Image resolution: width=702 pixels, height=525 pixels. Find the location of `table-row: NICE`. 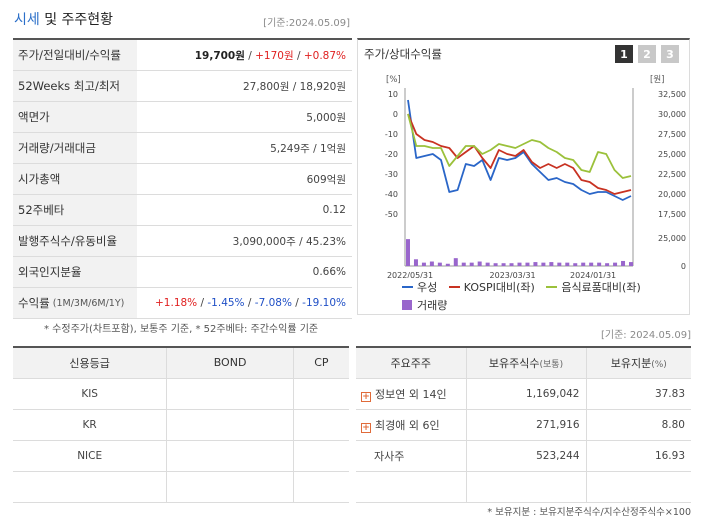

table-row: NICE is located at coordinates (181, 456).